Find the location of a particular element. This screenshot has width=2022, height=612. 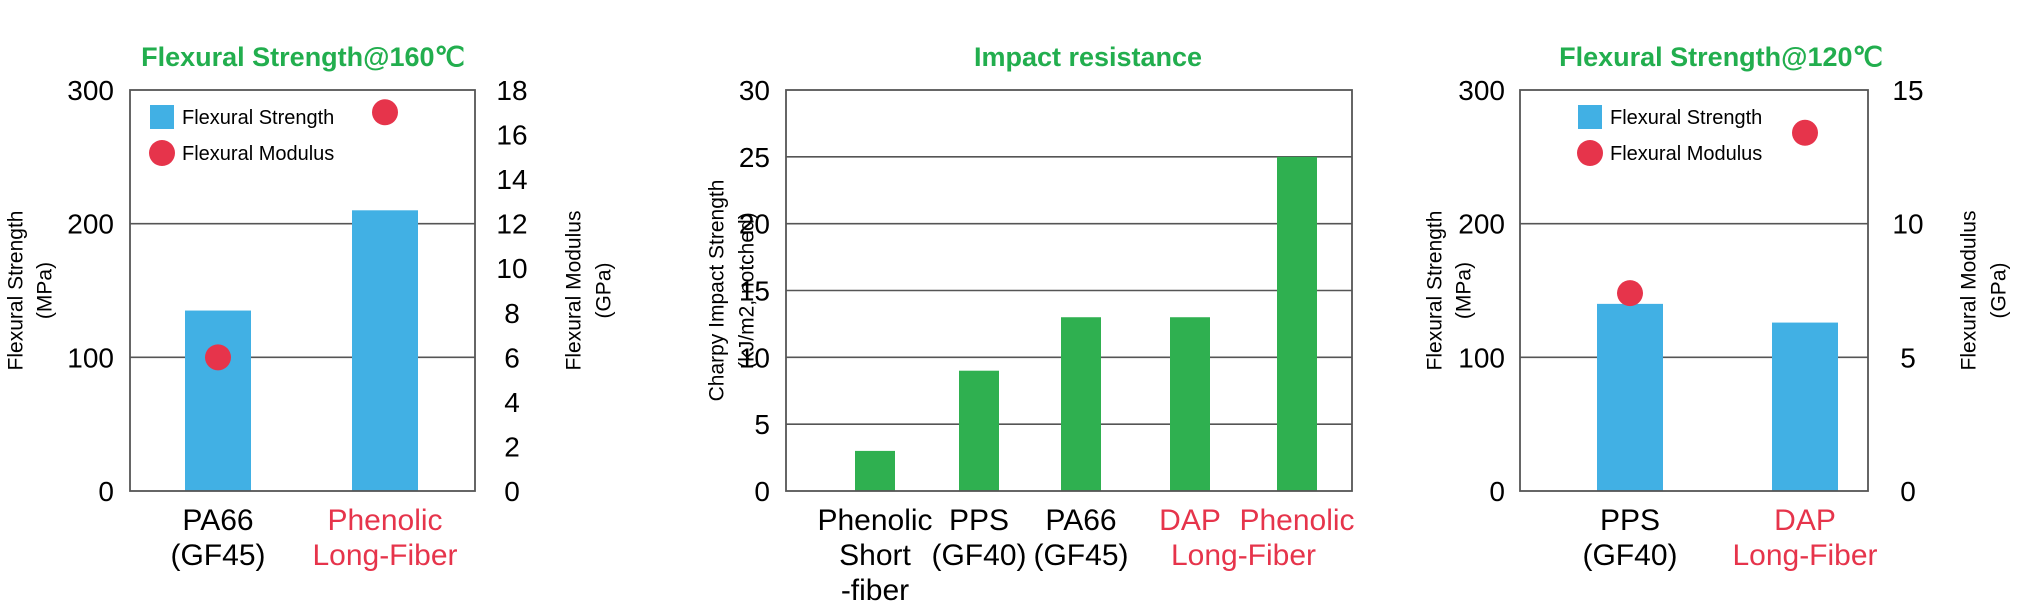

y2-tick-label: 16 is located at coordinates (511, 135).